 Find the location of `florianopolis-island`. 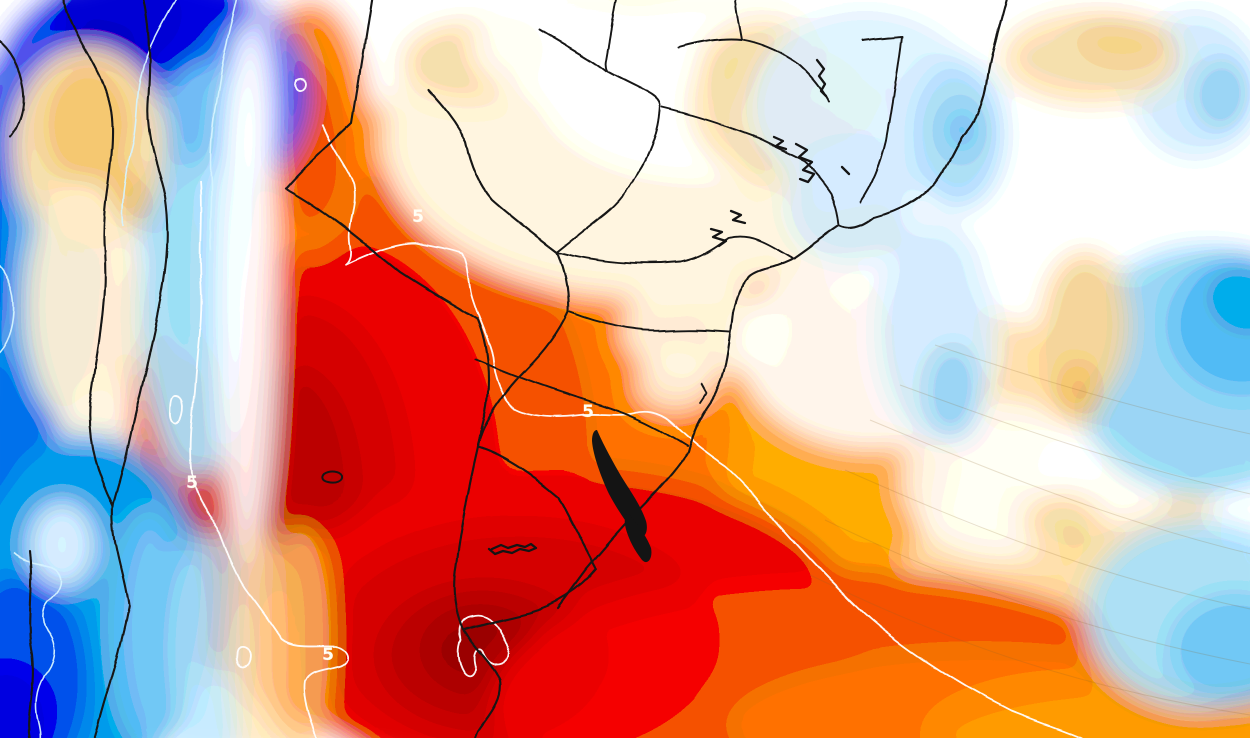

florianopolis-island is located at coordinates (704, 393).